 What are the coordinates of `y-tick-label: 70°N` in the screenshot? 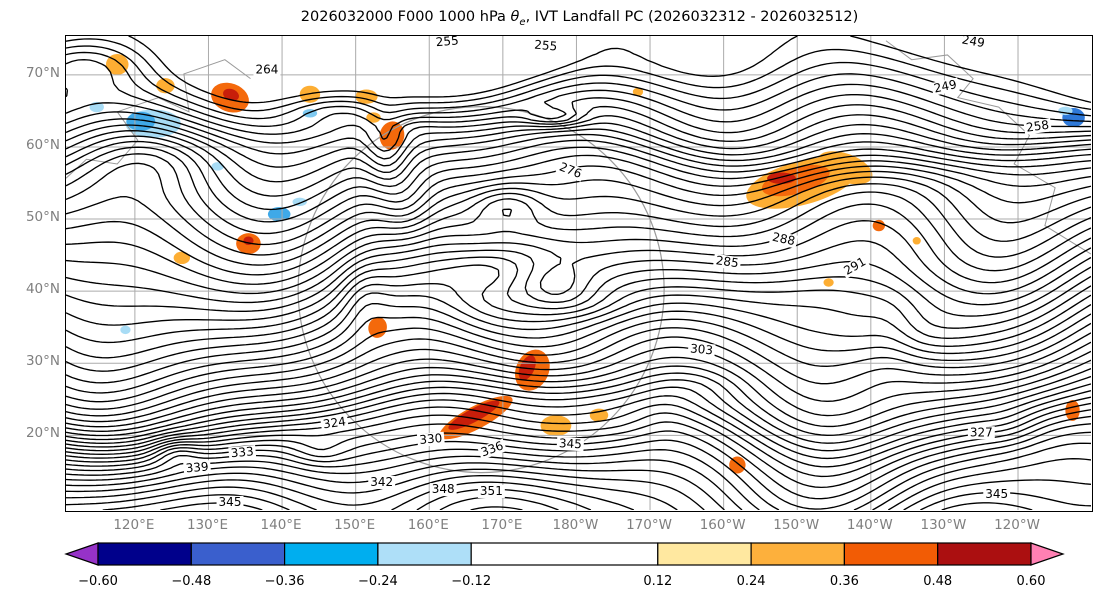 It's located at (42, 72).